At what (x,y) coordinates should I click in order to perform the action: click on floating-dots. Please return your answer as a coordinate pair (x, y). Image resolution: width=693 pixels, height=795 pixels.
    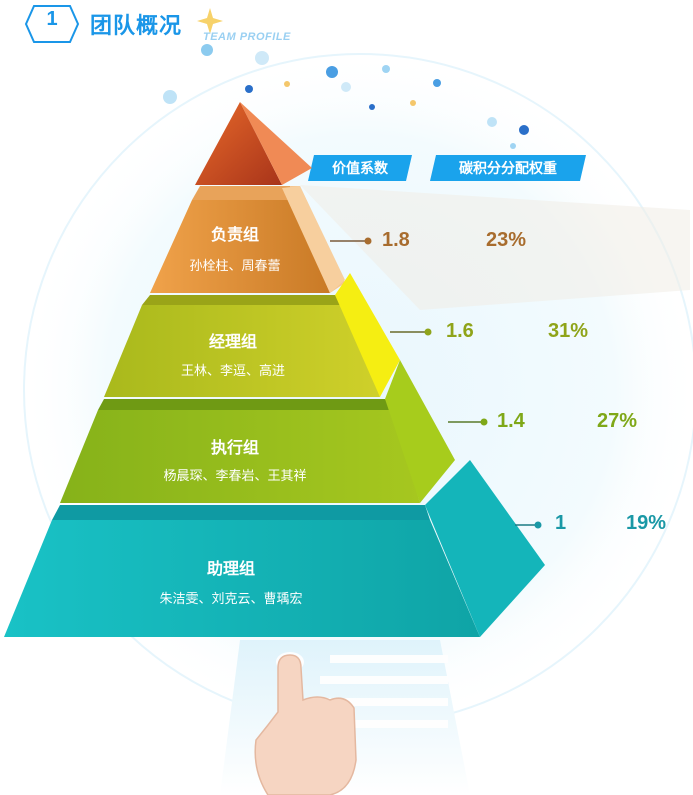
    Looking at the image, I should click on (346, 96).